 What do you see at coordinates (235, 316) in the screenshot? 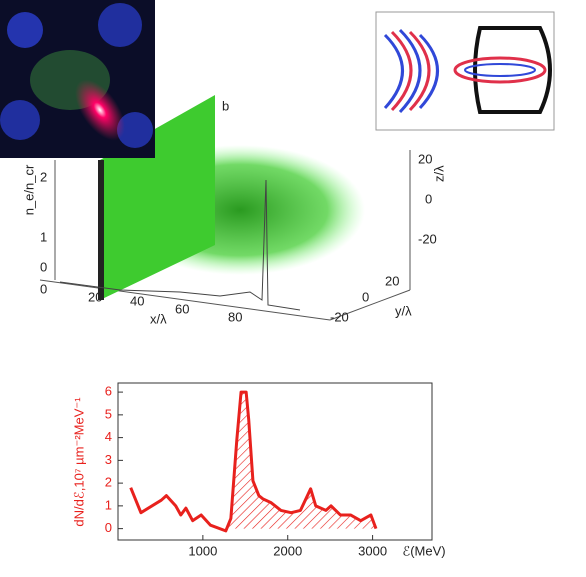
I see `tick-label: 80` at bounding box center [235, 316].